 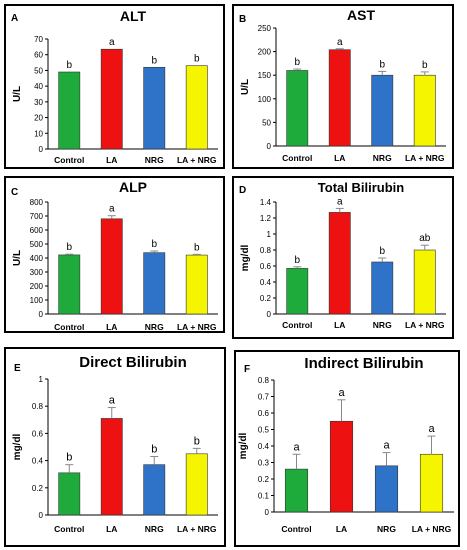 What do you see at coordinates (38, 86) in the screenshot?
I see `y-tick-label: 40` at bounding box center [38, 86].